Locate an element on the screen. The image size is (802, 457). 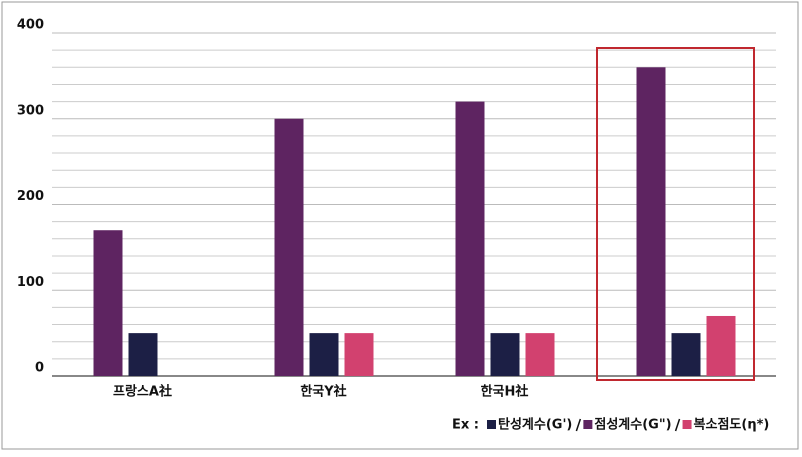
y-tick-label: 0 is located at coordinates (39, 368).